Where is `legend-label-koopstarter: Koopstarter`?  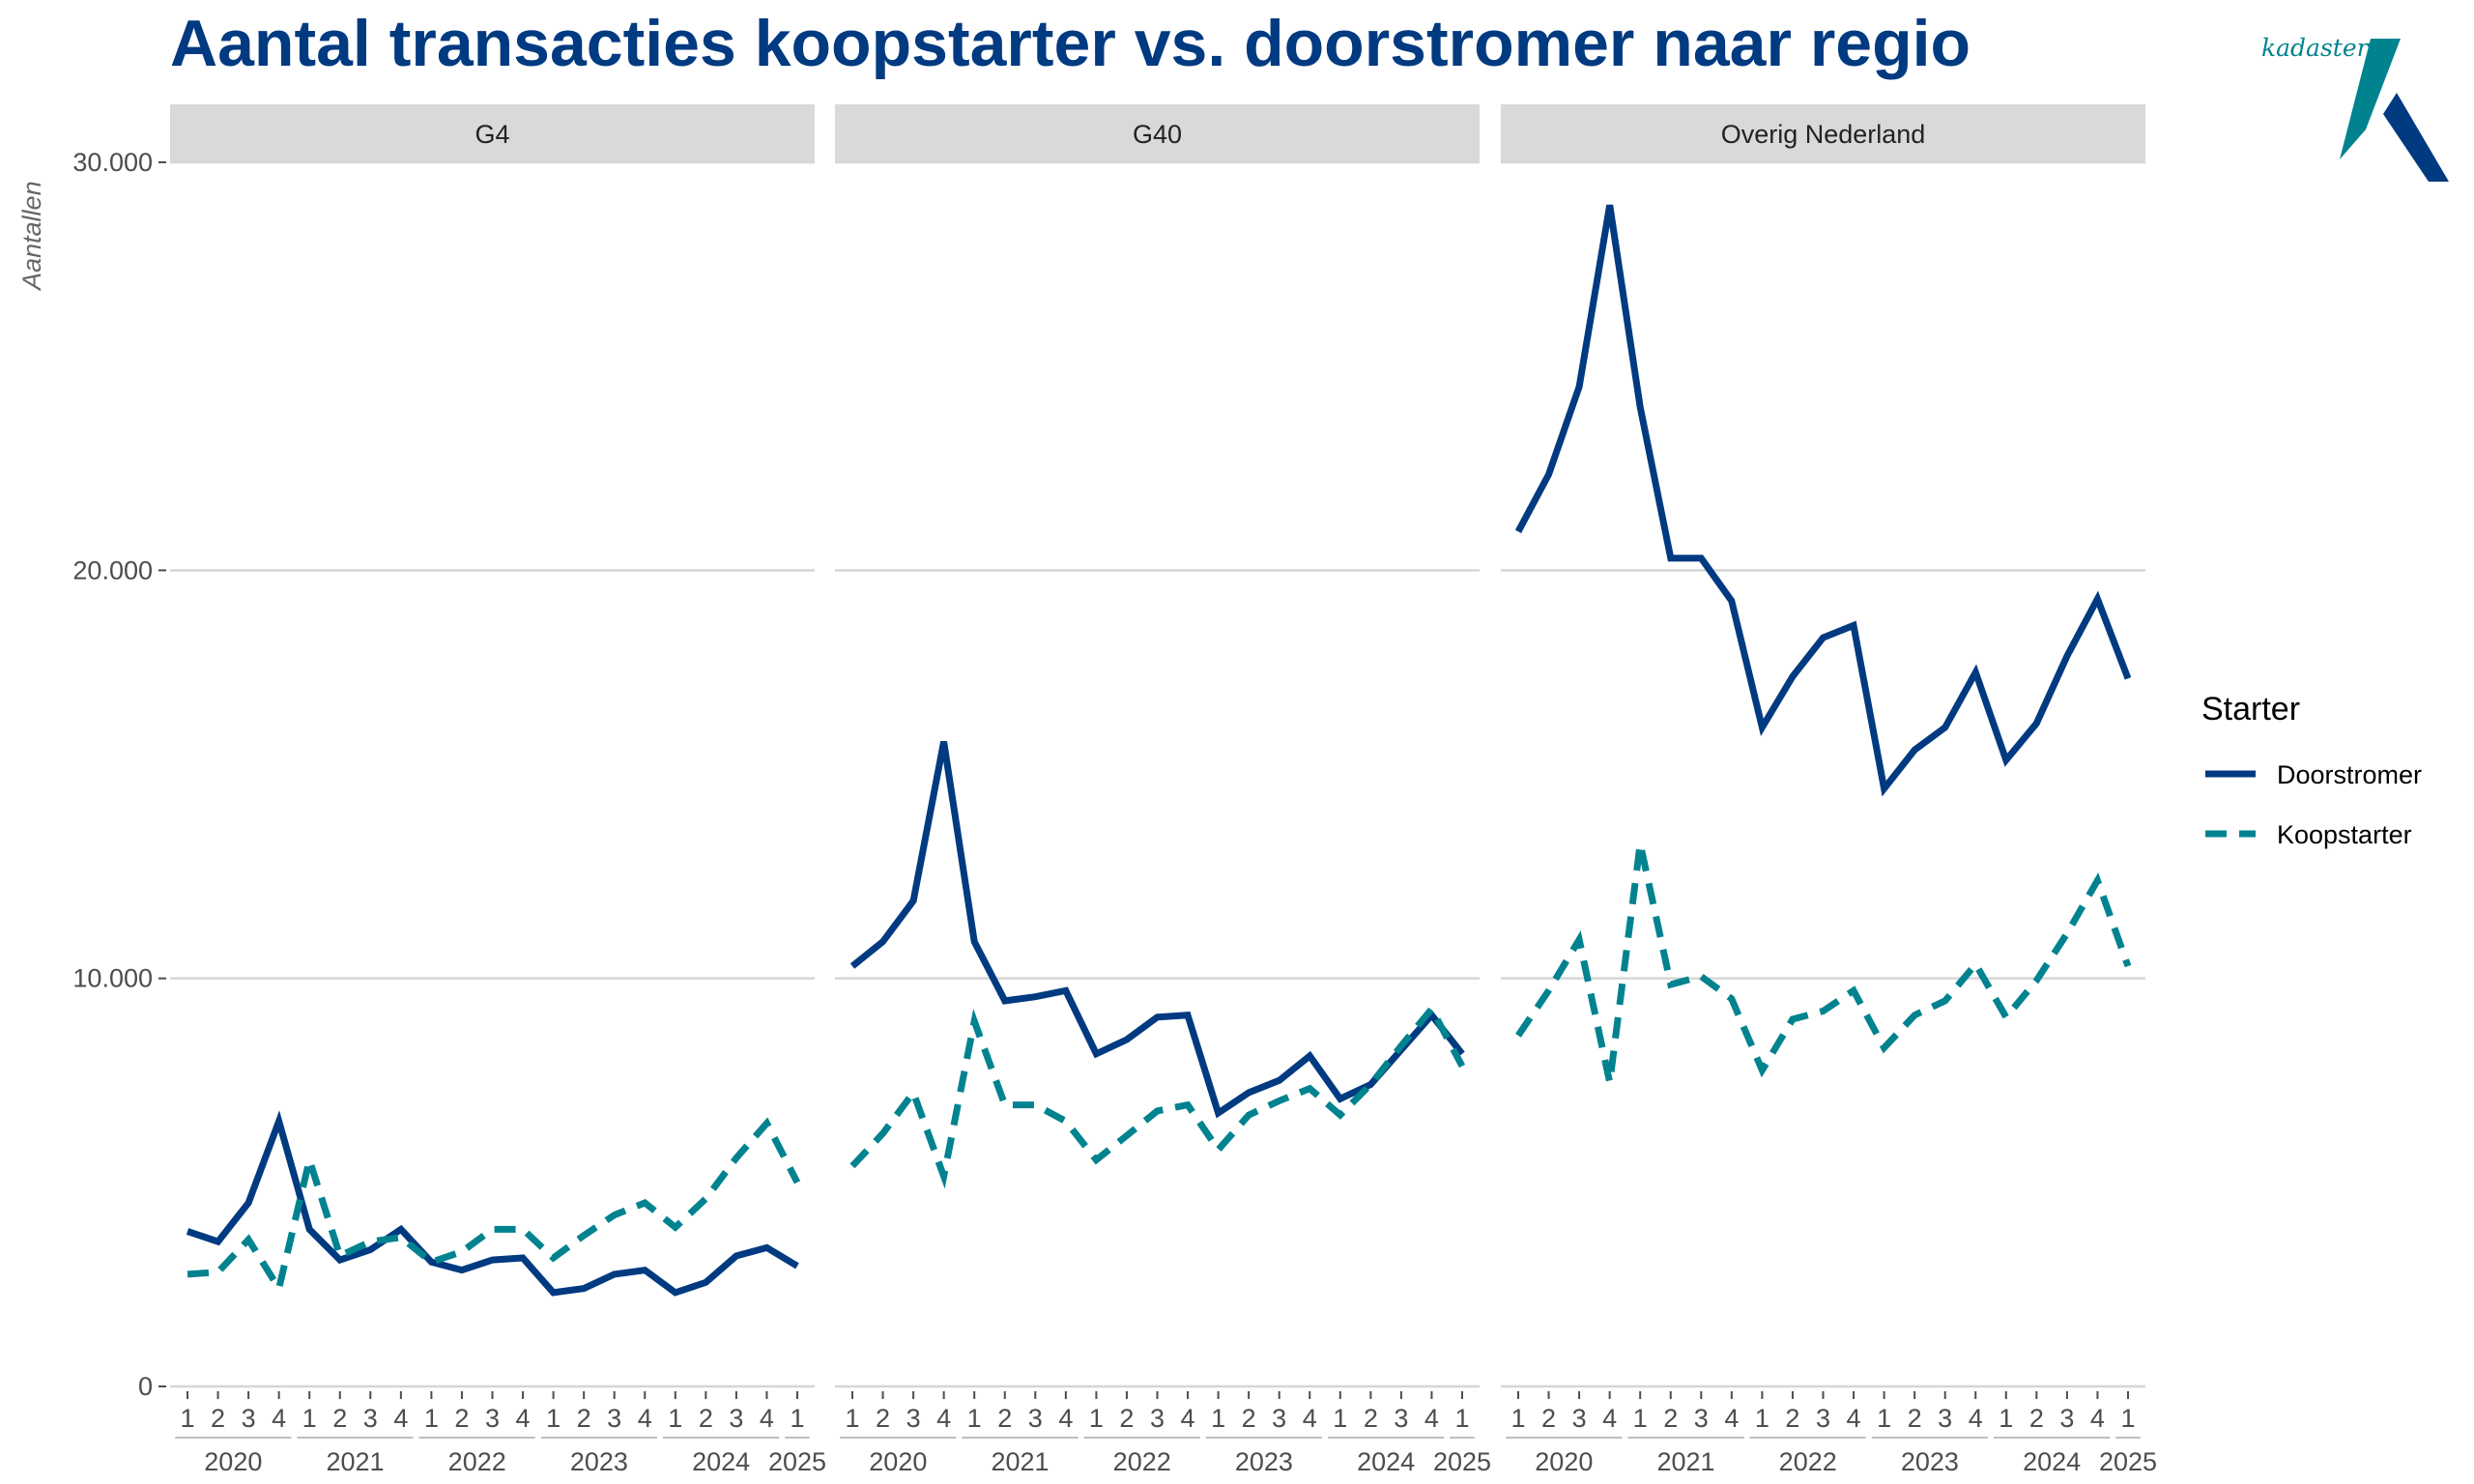 legend-label-koopstarter: Koopstarter is located at coordinates (2344, 835).